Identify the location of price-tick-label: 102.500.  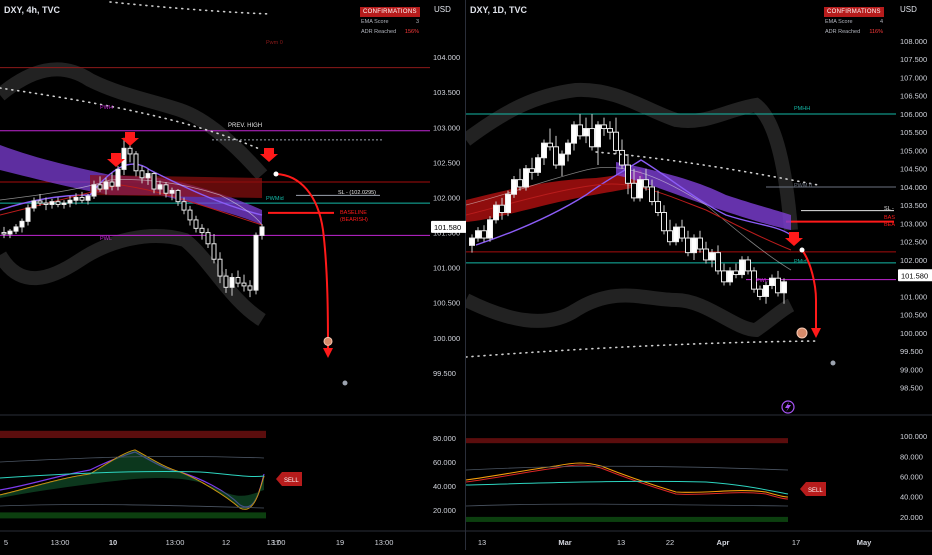
(913, 242).